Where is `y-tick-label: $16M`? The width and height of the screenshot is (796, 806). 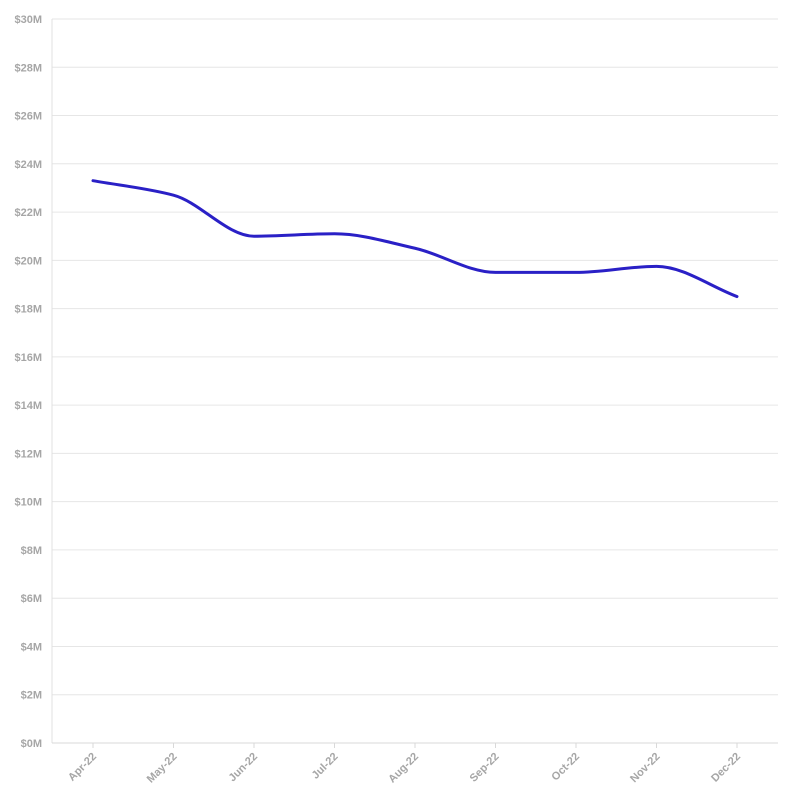 y-tick-label: $16M is located at coordinates (28, 358).